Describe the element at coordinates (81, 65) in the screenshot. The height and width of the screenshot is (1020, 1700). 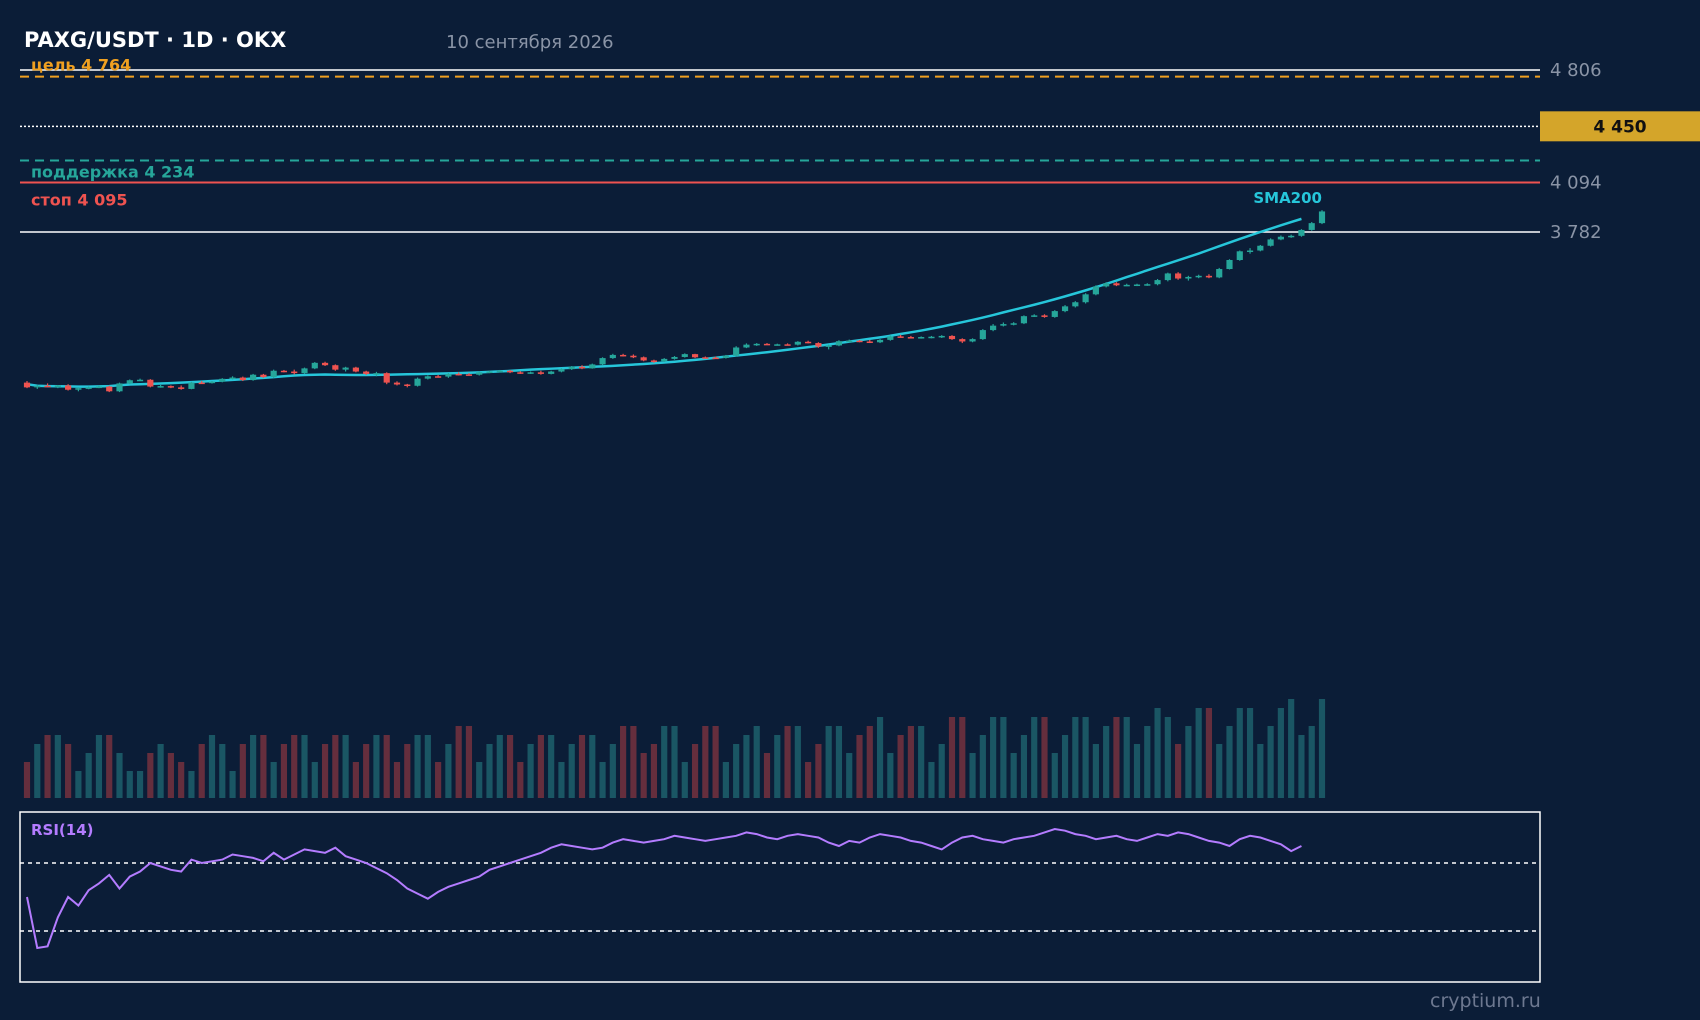
I see `target-label: цель 4 764` at that location.